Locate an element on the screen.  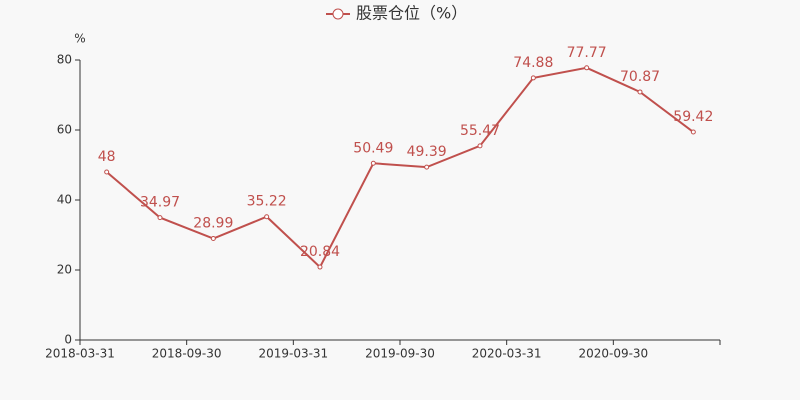
data-label: 28.99 is located at coordinates (213, 224).